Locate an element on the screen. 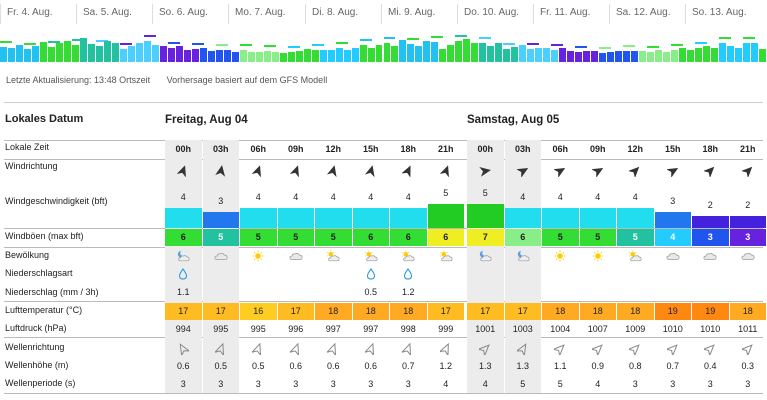 This screenshot has width=767, height=400. overview-day-tab: So. 6. Aug. is located at coordinates (180, 14).